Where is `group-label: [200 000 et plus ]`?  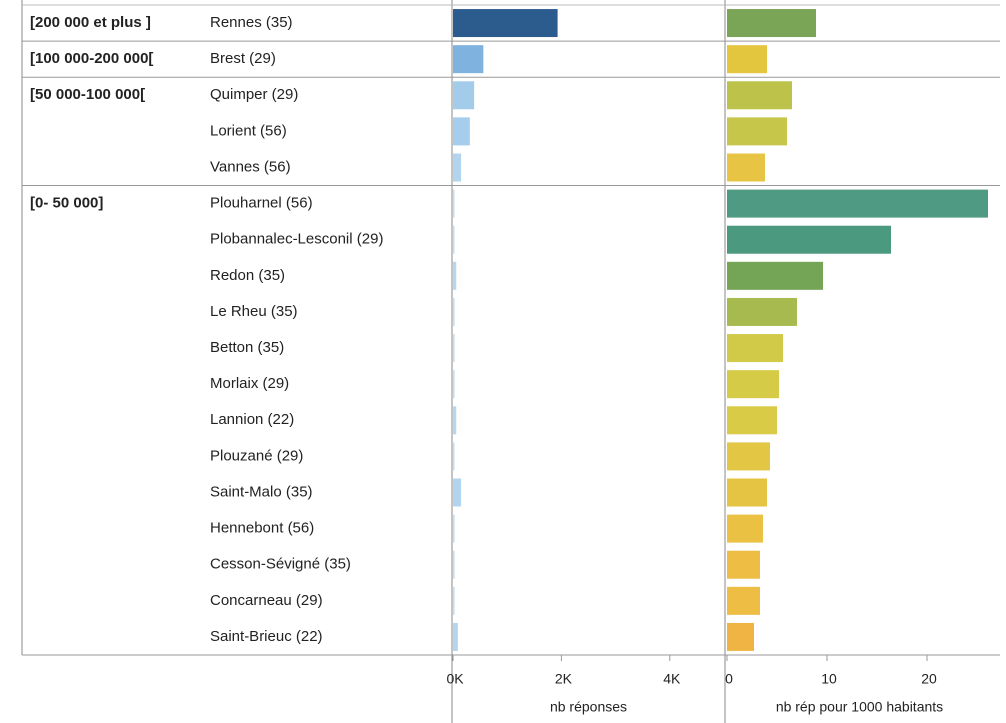 group-label: [200 000 et plus ] is located at coordinates (90, 22).